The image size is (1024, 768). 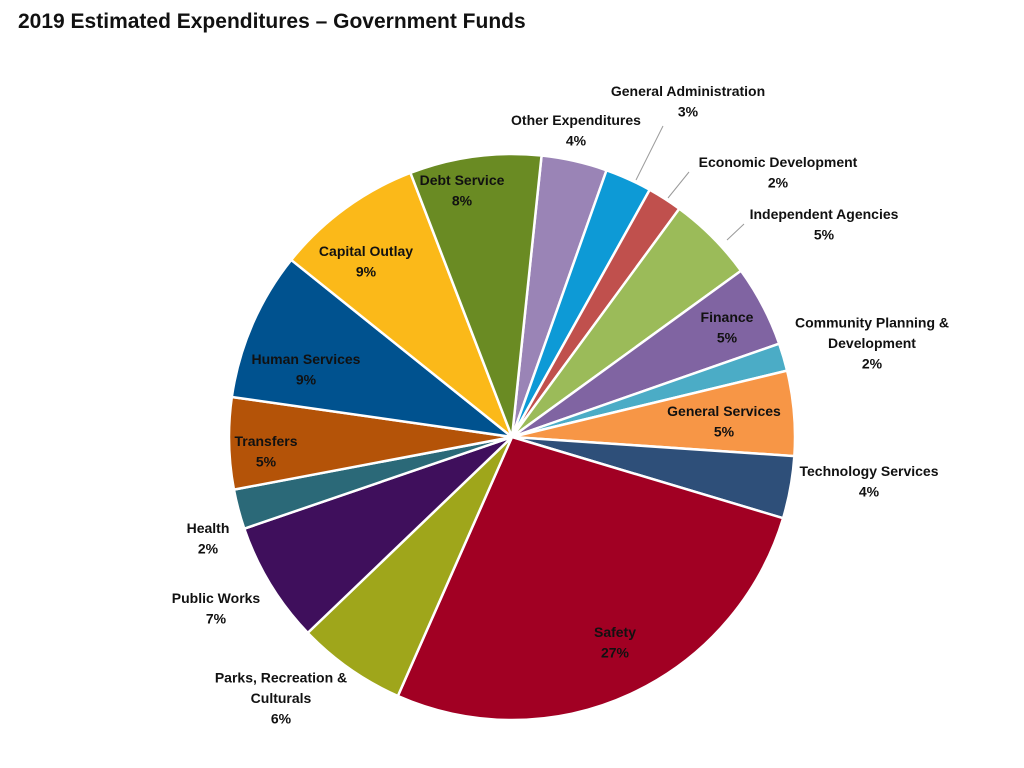 What do you see at coordinates (476, 295) in the screenshot?
I see `pie-slice-debt-service` at bounding box center [476, 295].